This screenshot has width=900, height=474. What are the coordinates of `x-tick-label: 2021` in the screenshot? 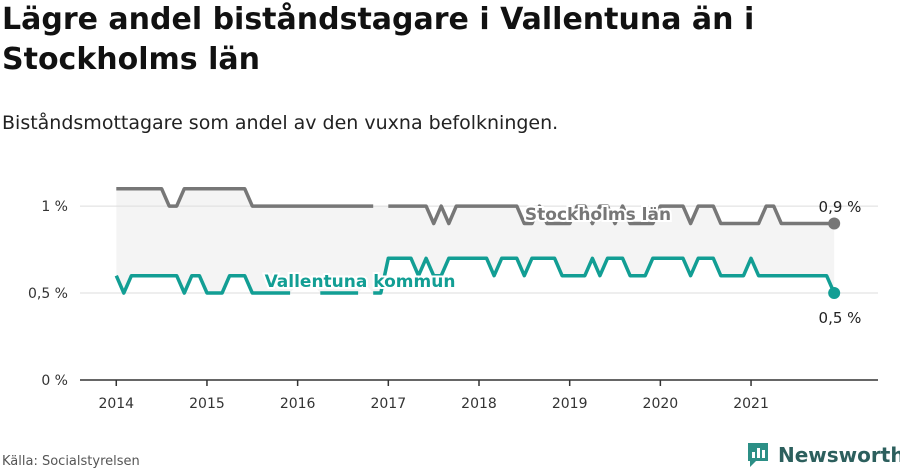 It's located at (751, 404).